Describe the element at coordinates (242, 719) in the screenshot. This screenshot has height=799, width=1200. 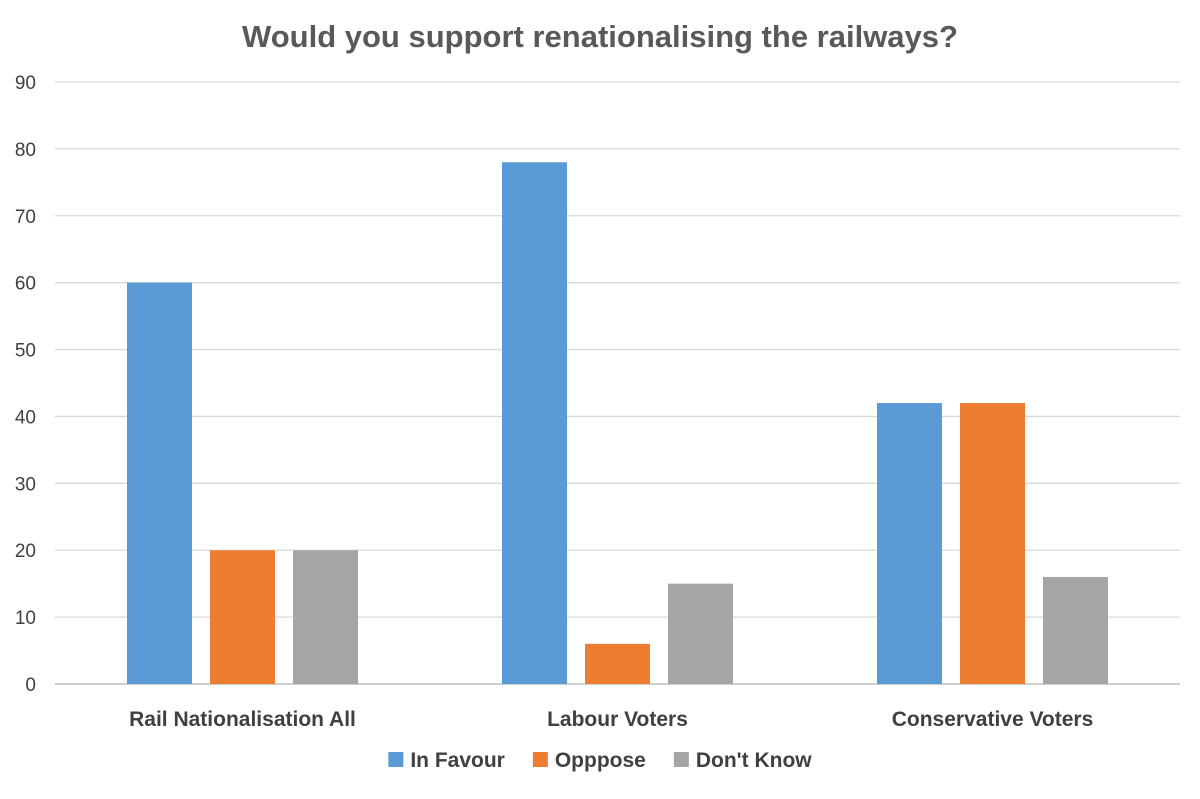
I see `x-category-label: Rail Nationalisation All` at that location.